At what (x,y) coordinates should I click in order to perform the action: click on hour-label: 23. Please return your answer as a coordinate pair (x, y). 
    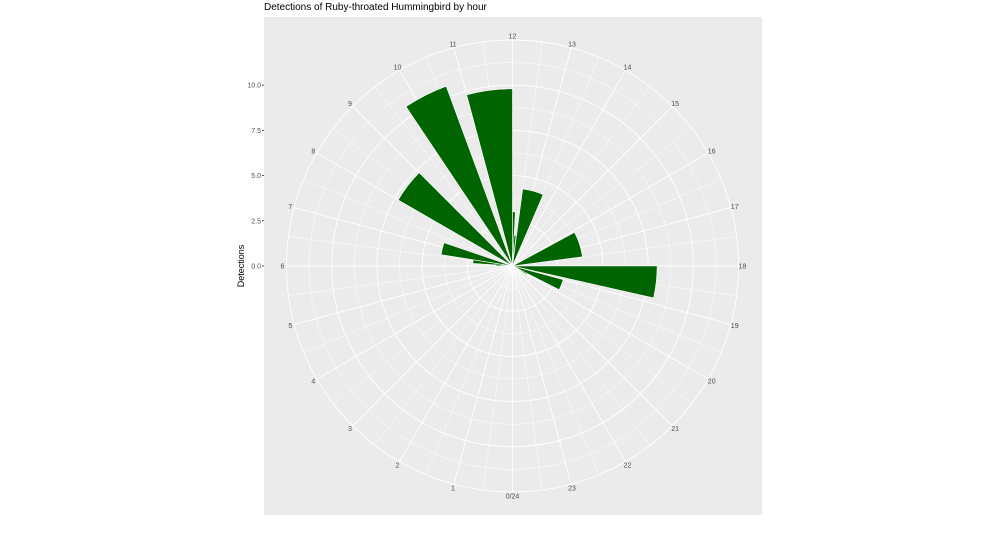
    Looking at the image, I should click on (572, 489).